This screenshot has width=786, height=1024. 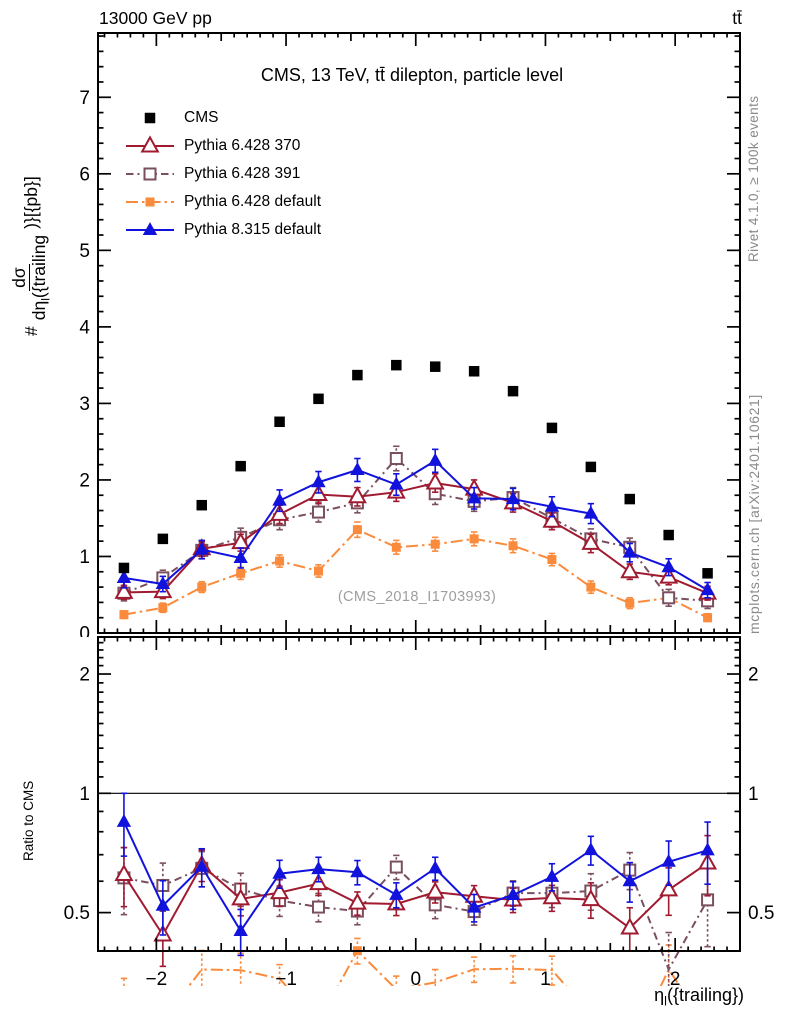 What do you see at coordinates (30, 331) in the screenshot?
I see `ylabel-prefix: #` at bounding box center [30, 331].